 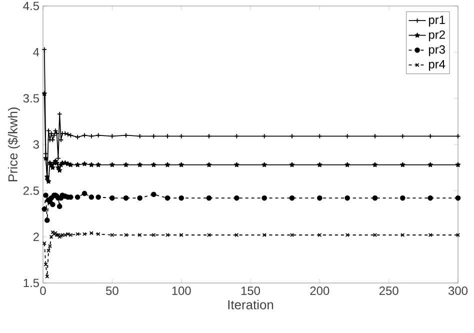 I want to click on x-axis-title: Iteration, so click(x=251, y=305).